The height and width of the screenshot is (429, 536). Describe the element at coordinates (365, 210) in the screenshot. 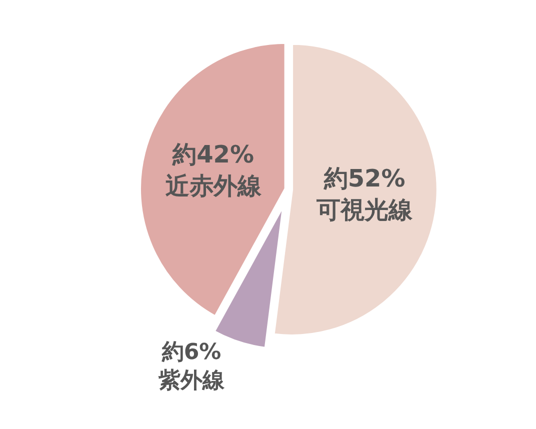

I see `slice-label: 可視光線` at that location.